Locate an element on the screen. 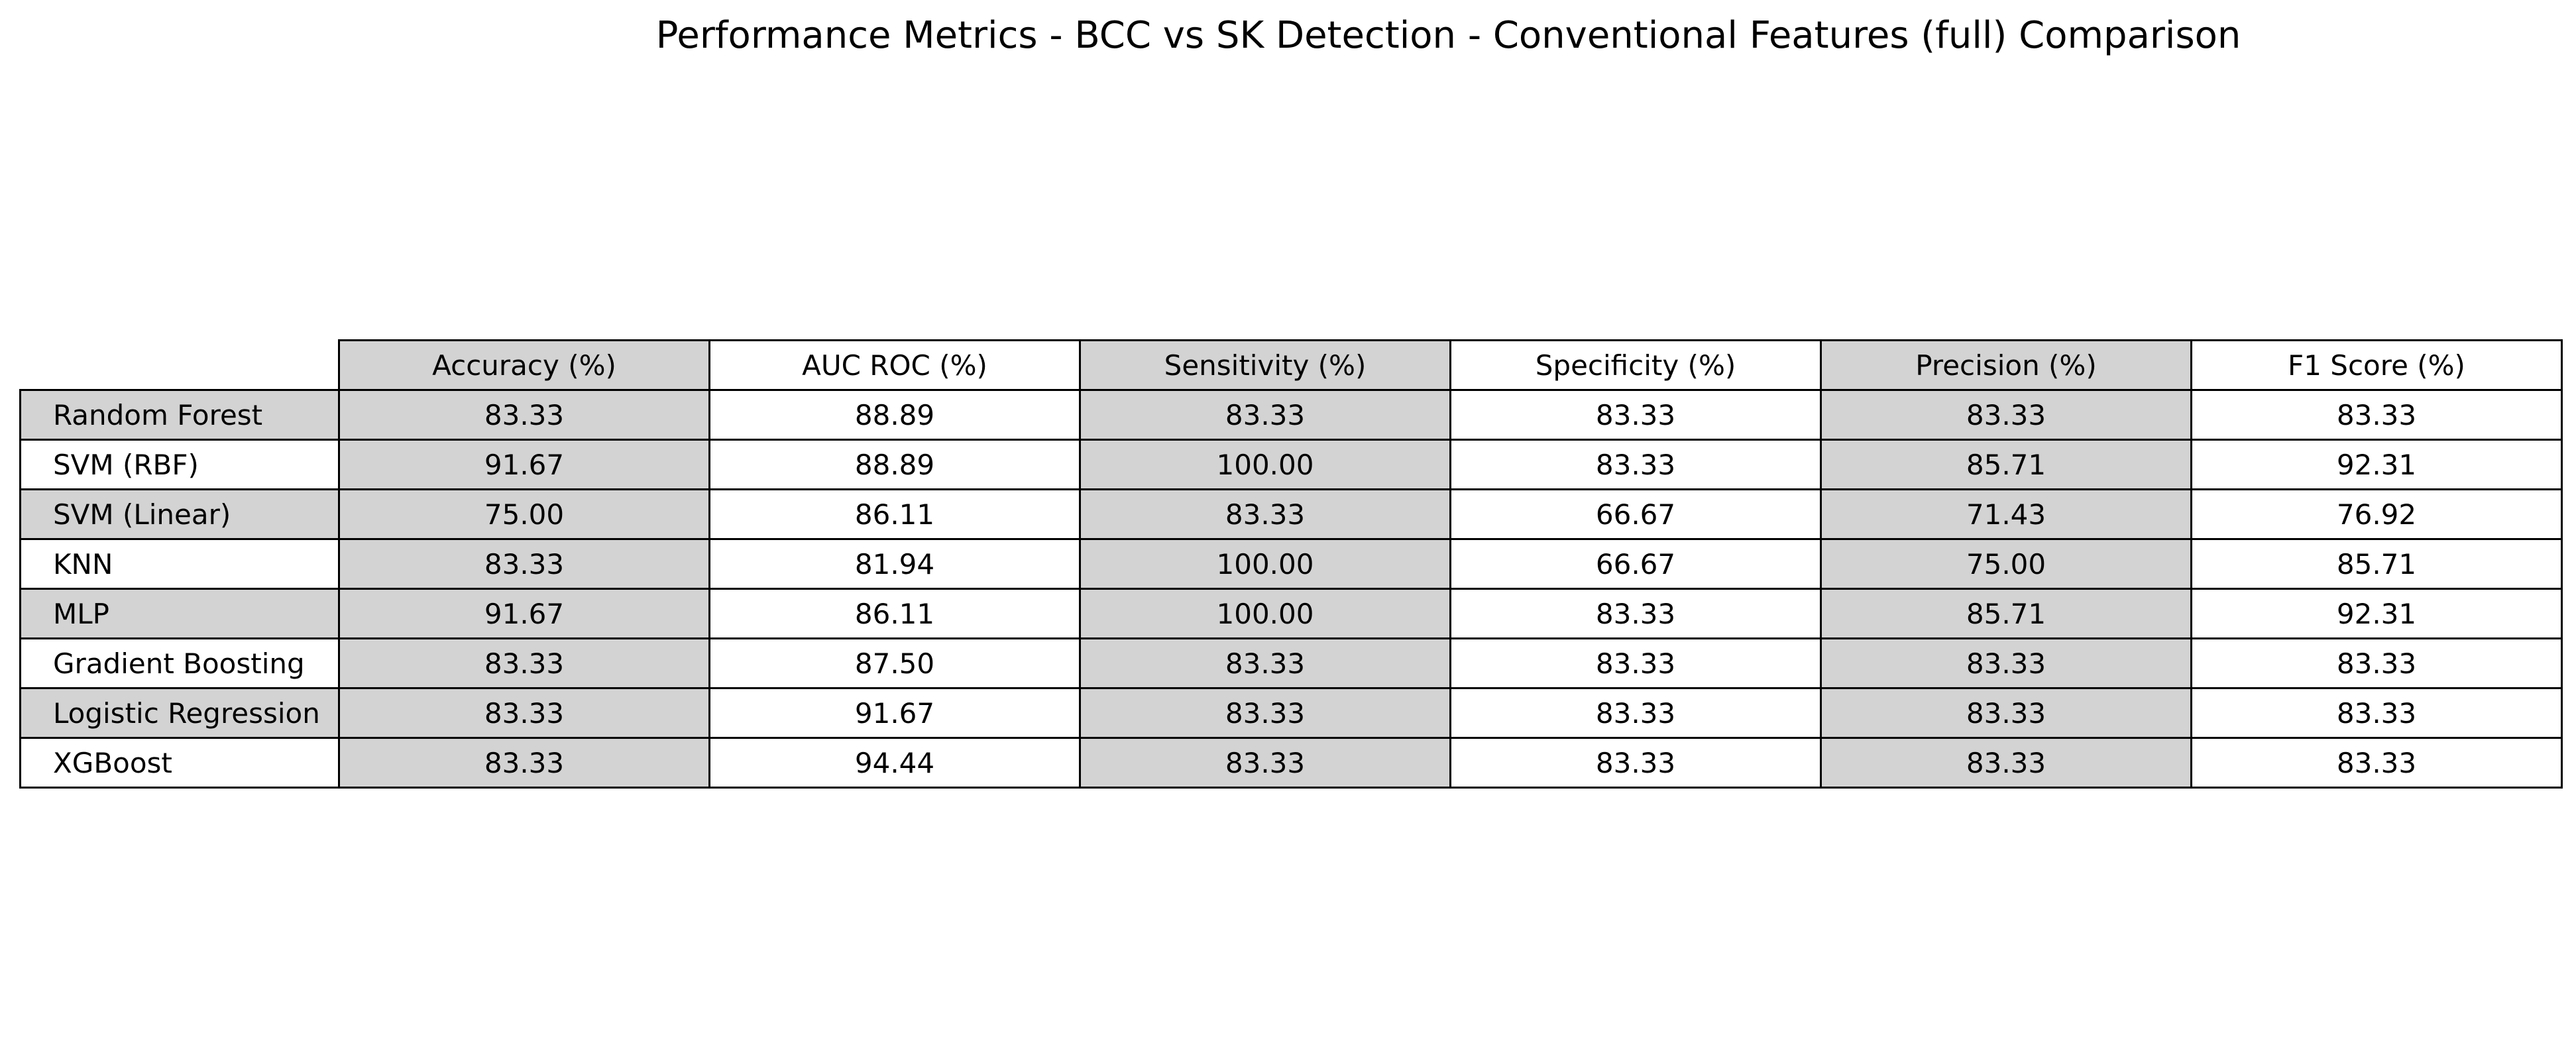  table-row: SVM (RBF) 91.67 88.89 100.00 83.33 85.71 92.31 is located at coordinates (1291, 464).